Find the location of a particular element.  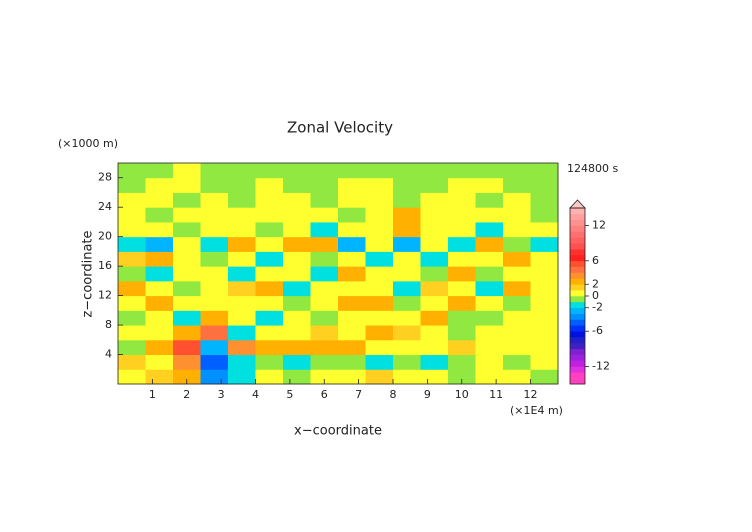

colorbar-tick-label: 6 is located at coordinates (595, 260).